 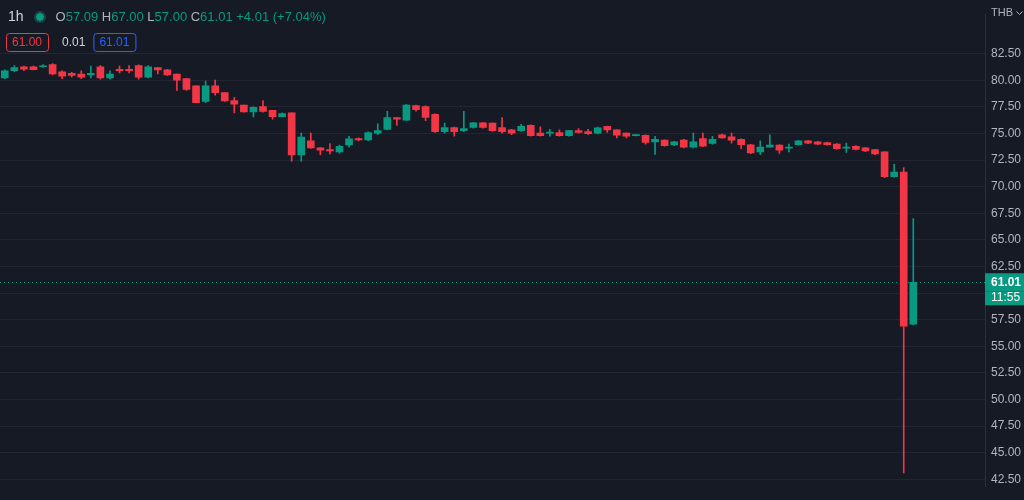 I want to click on y-tick-label: 75.00, so click(x=1006, y=132).